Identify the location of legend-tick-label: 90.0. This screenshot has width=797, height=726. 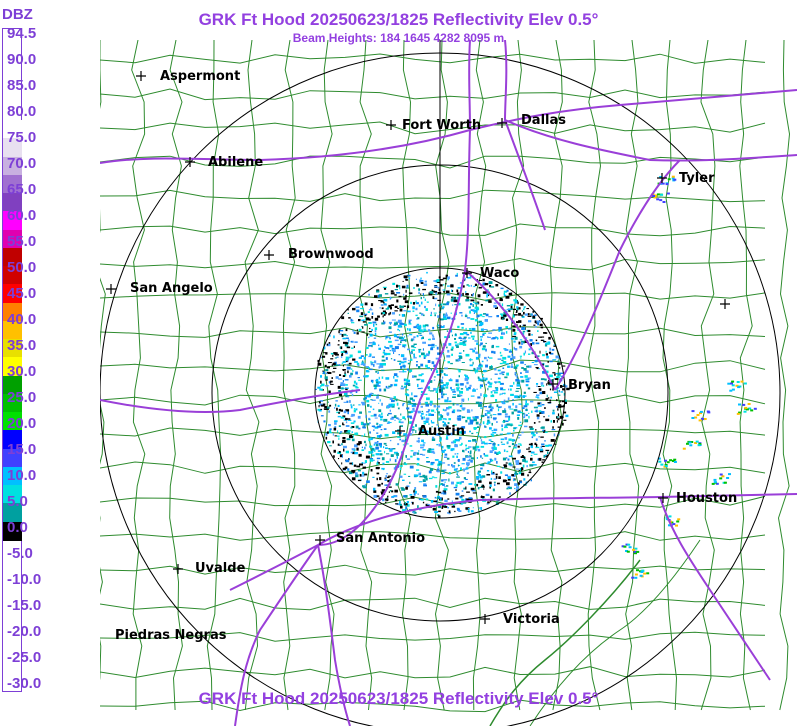
(22, 59).